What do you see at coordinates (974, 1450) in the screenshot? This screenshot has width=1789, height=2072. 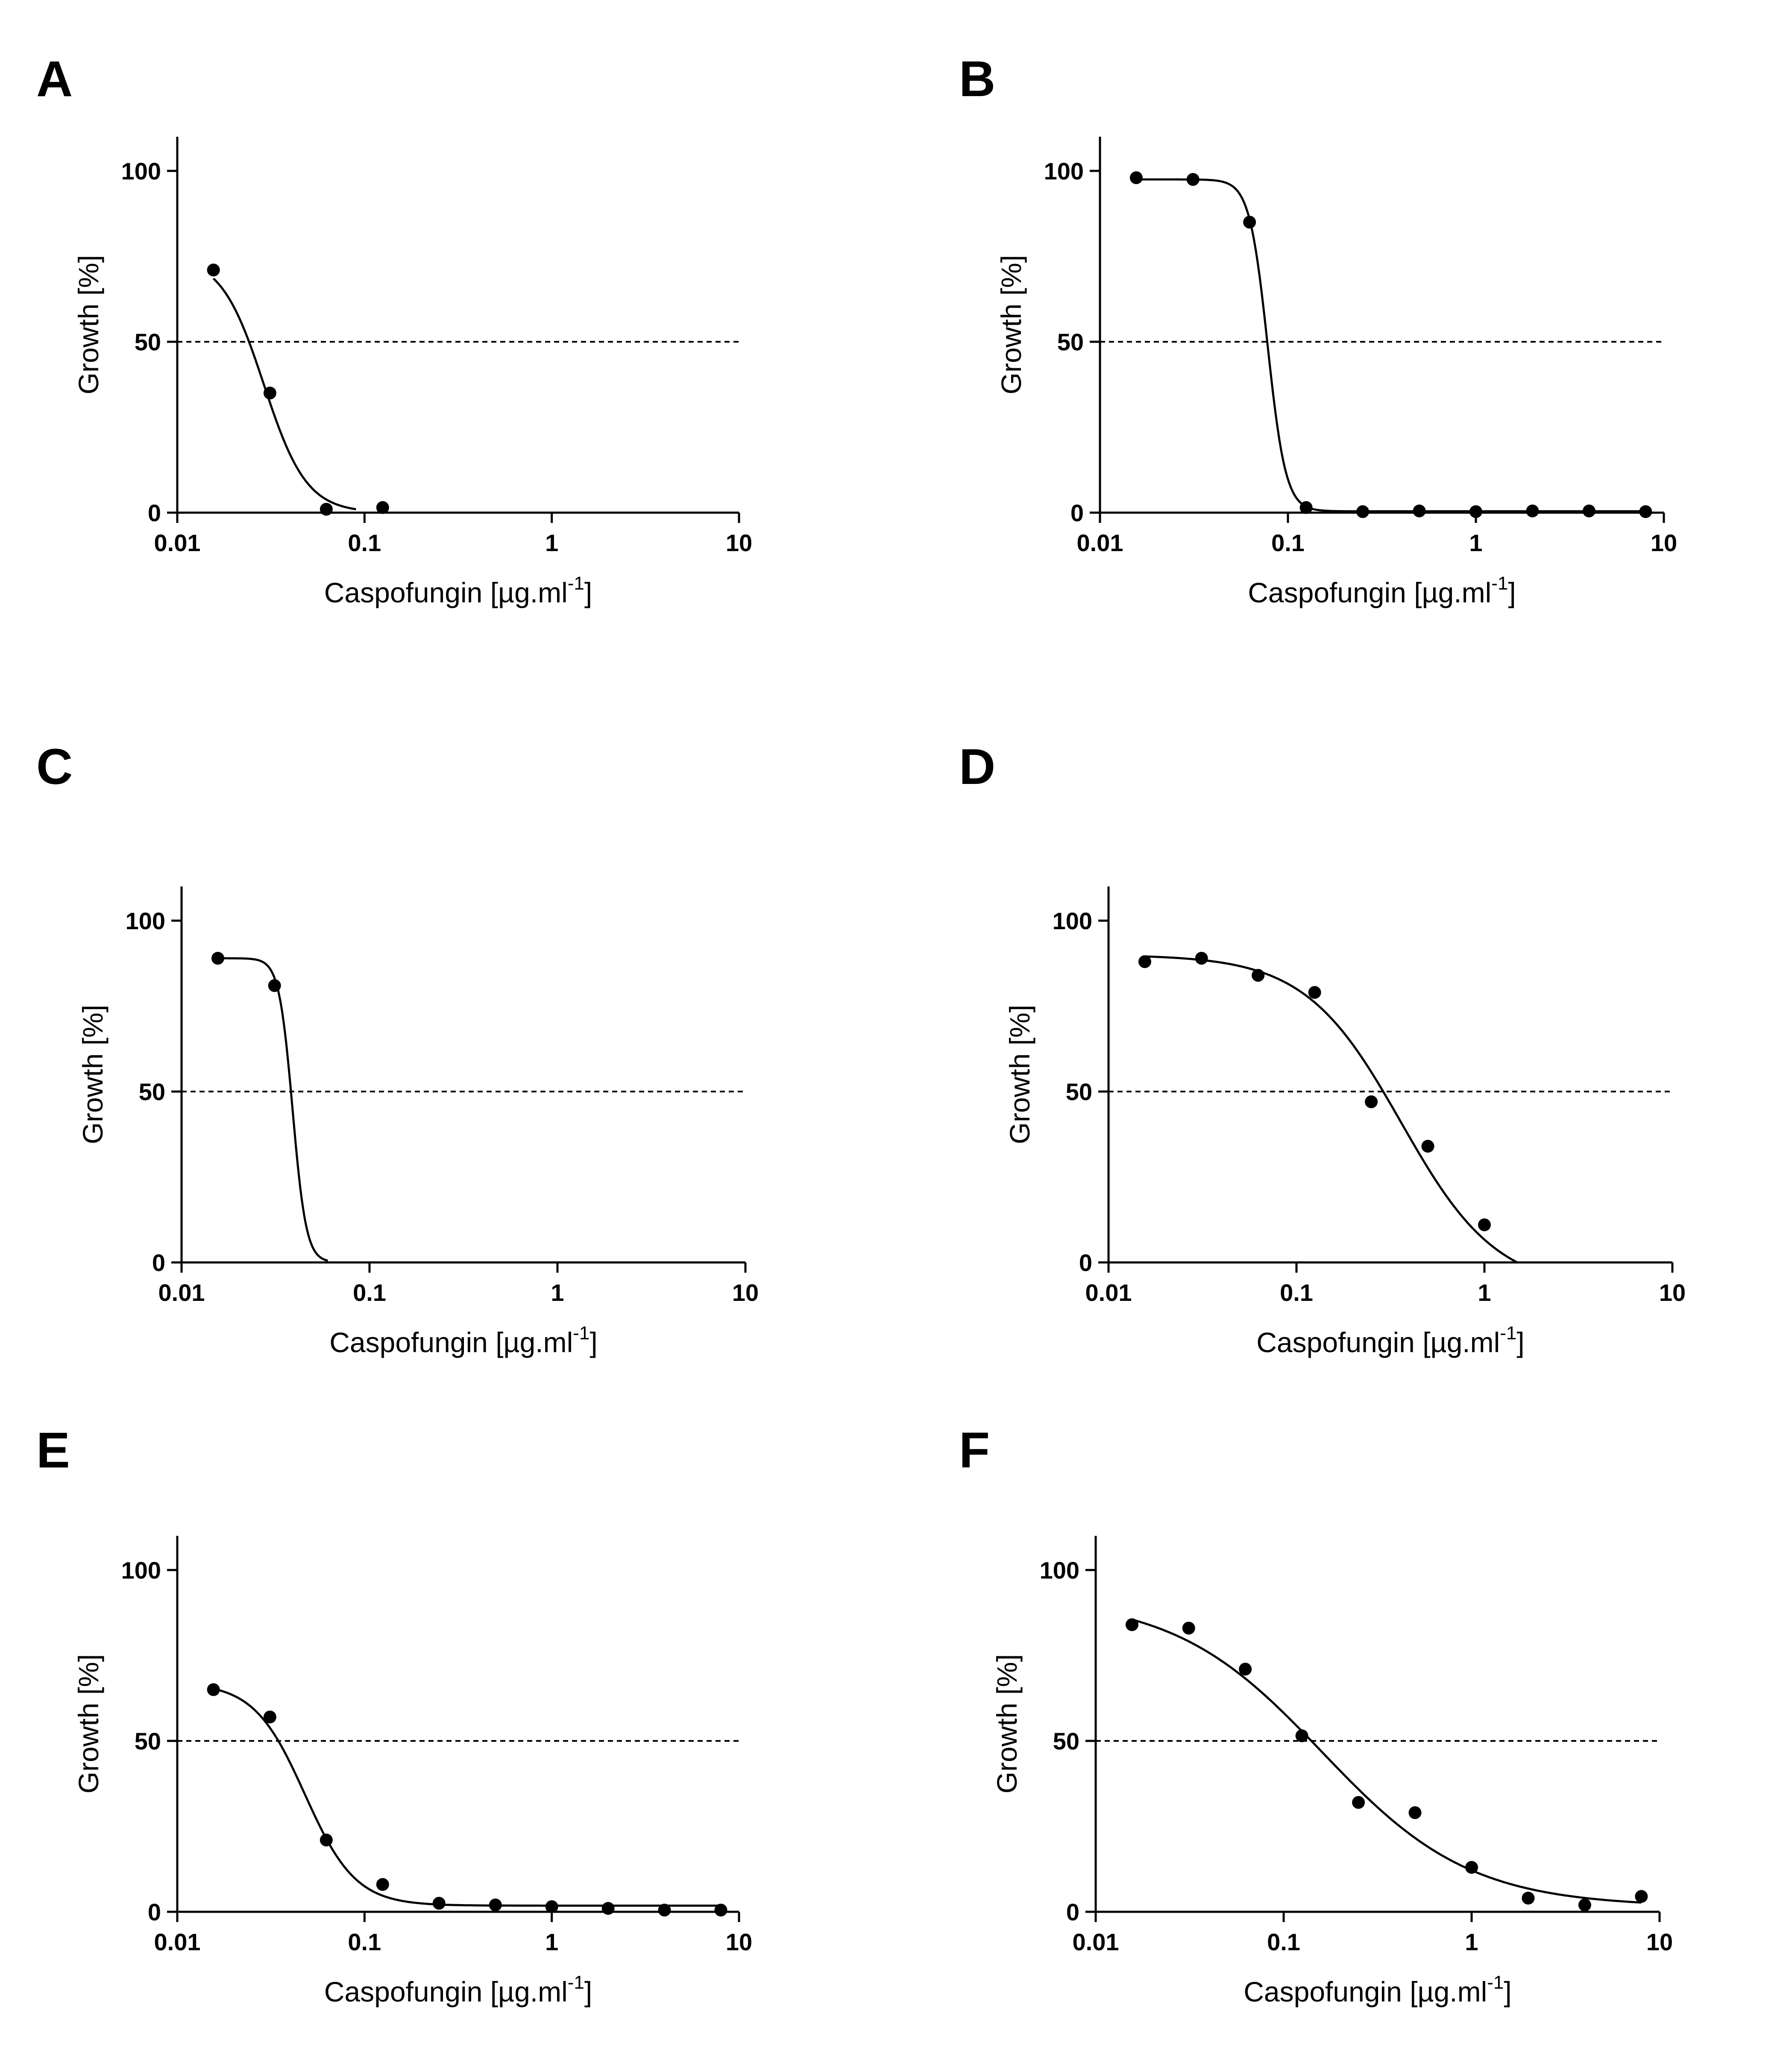 I see `panel-letter: F` at bounding box center [974, 1450].